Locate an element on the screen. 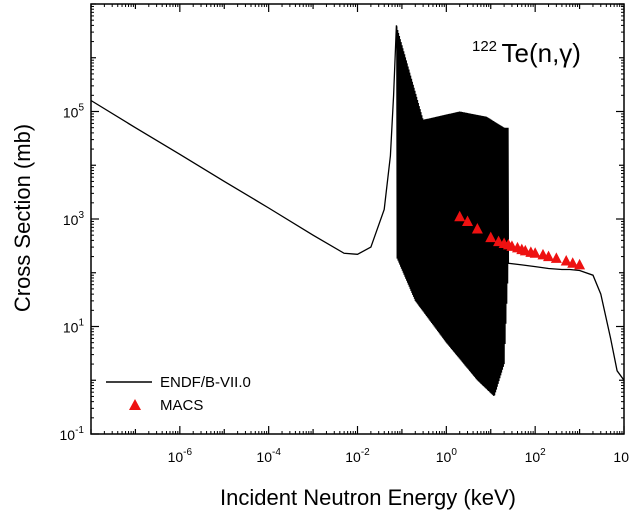 This screenshot has width=629, height=519. y-tick-label: 10³ is located at coordinates (74, 219).